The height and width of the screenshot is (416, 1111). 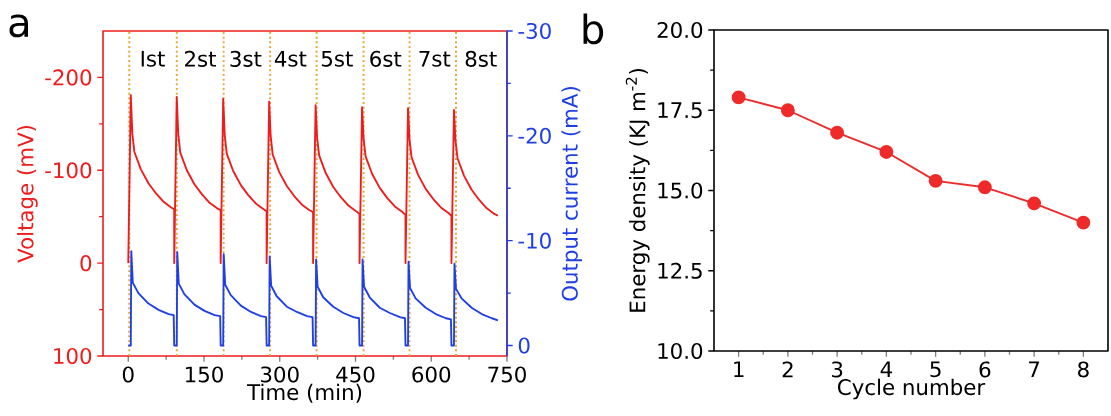 I want to click on y-tick-label: -100, so click(x=68, y=170).